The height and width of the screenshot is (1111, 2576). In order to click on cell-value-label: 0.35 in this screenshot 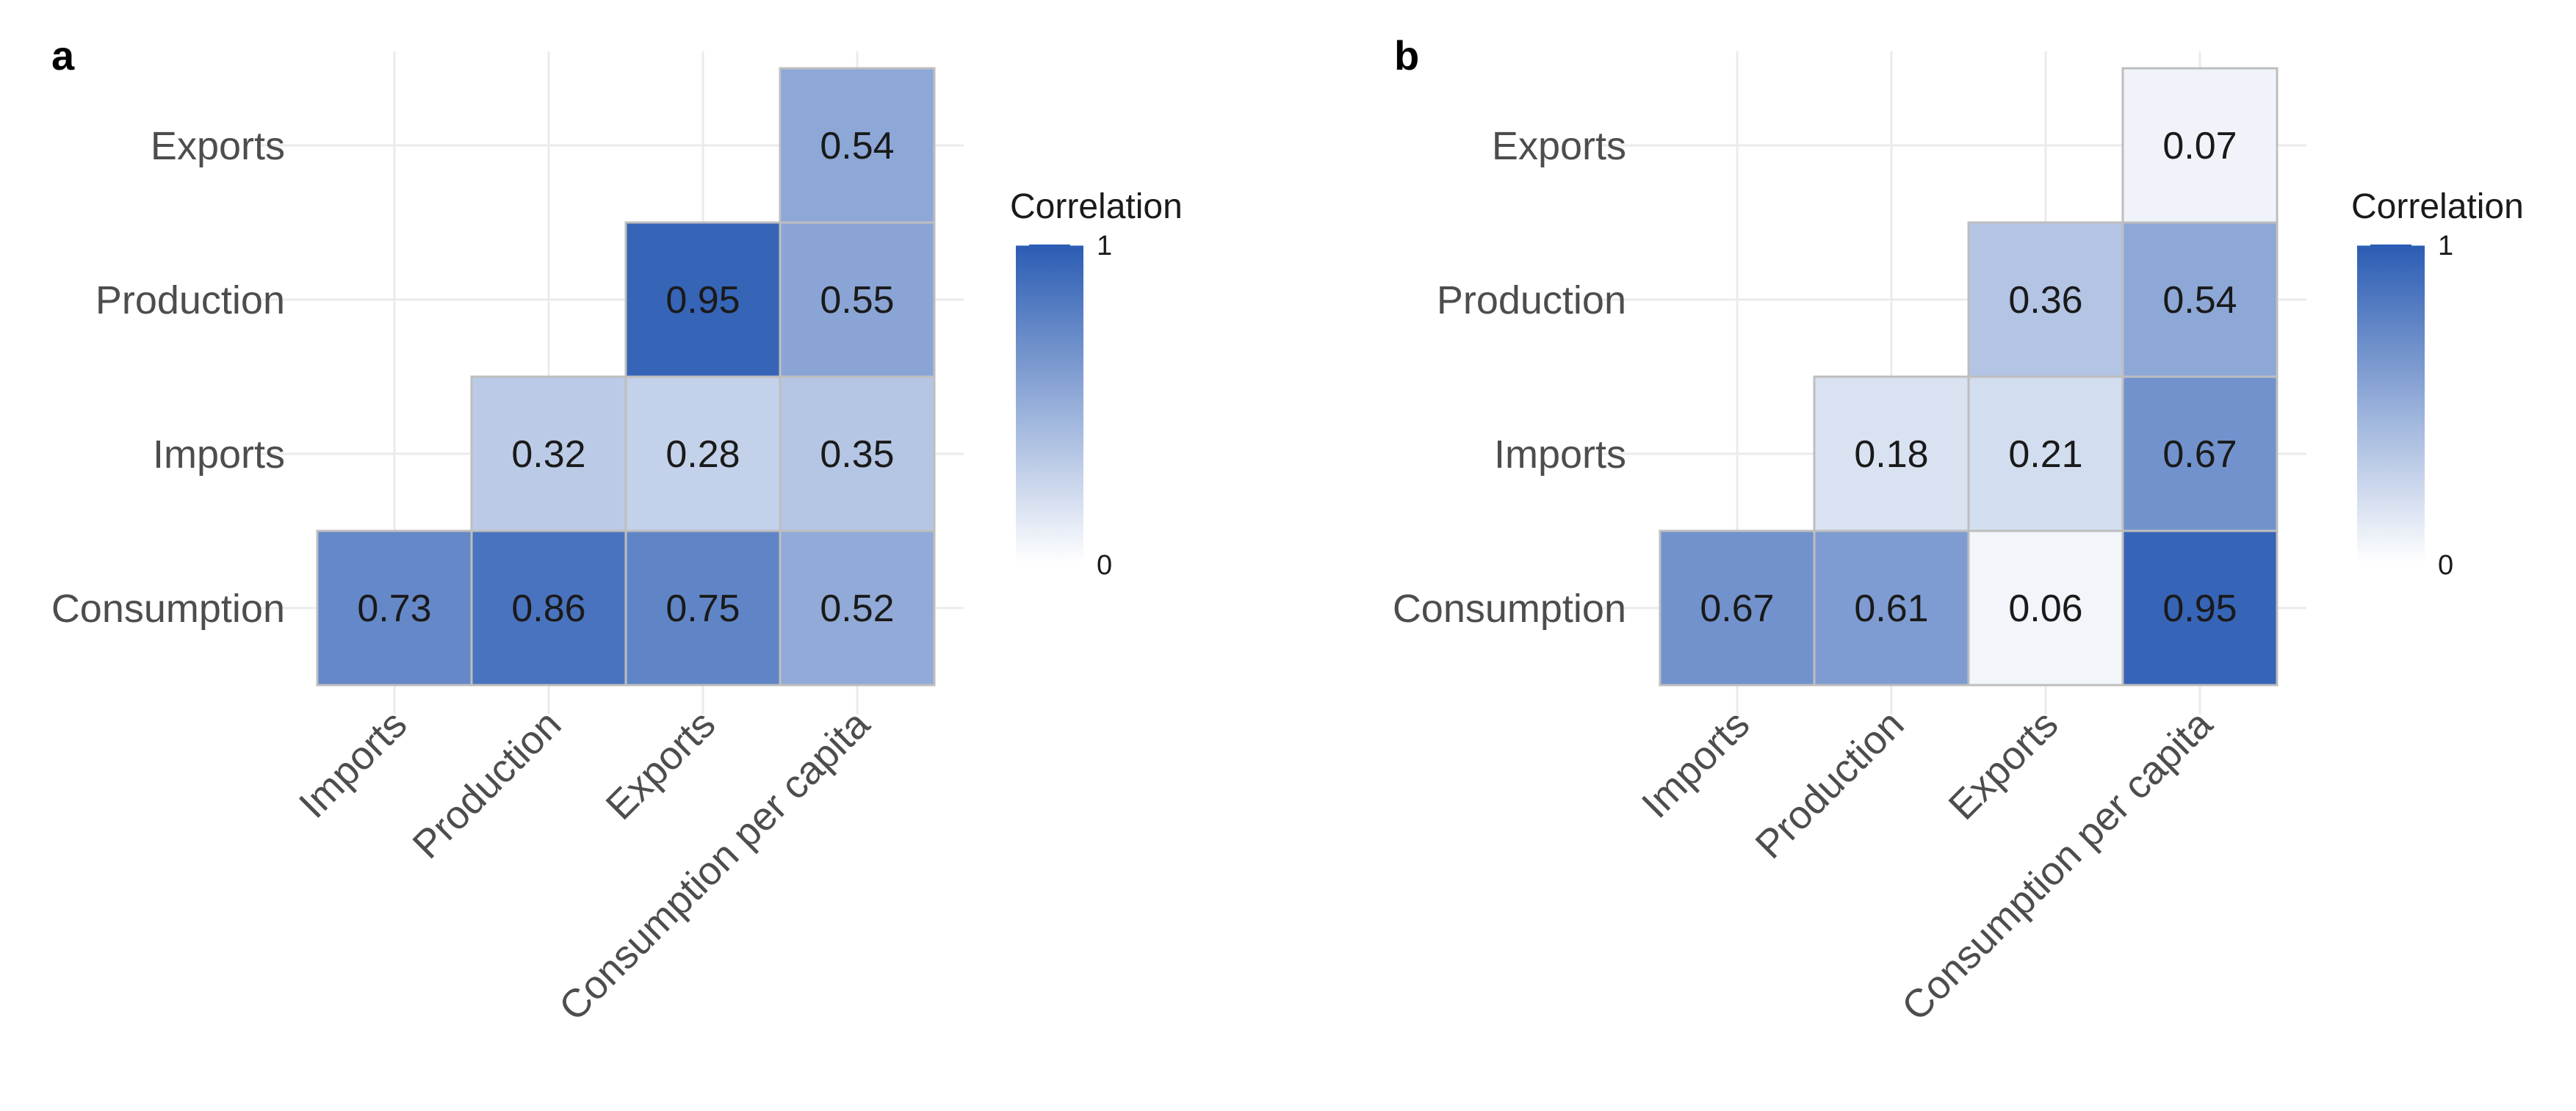, I will do `click(857, 455)`.